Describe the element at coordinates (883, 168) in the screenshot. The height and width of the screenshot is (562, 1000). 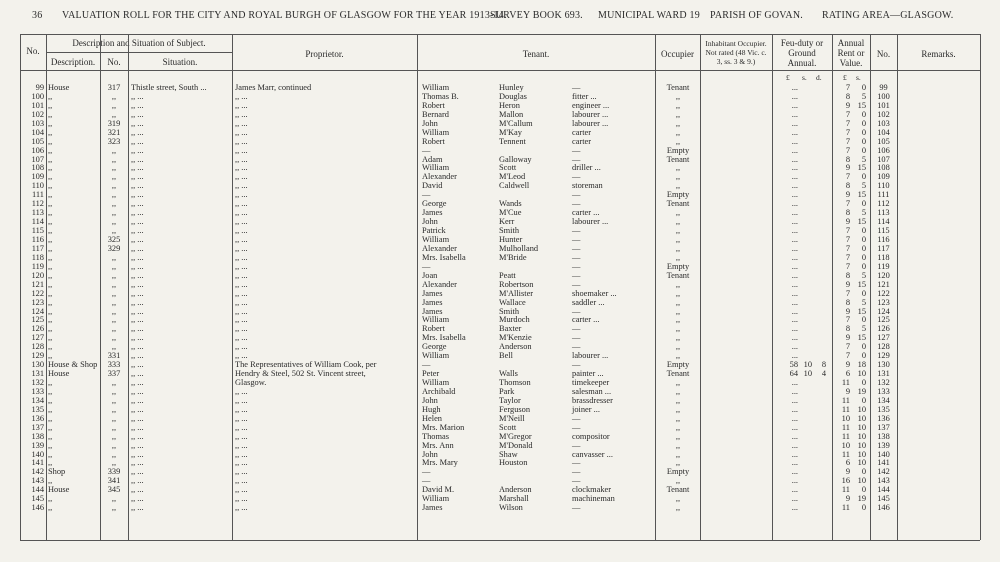
I see `cell: 108` at that location.